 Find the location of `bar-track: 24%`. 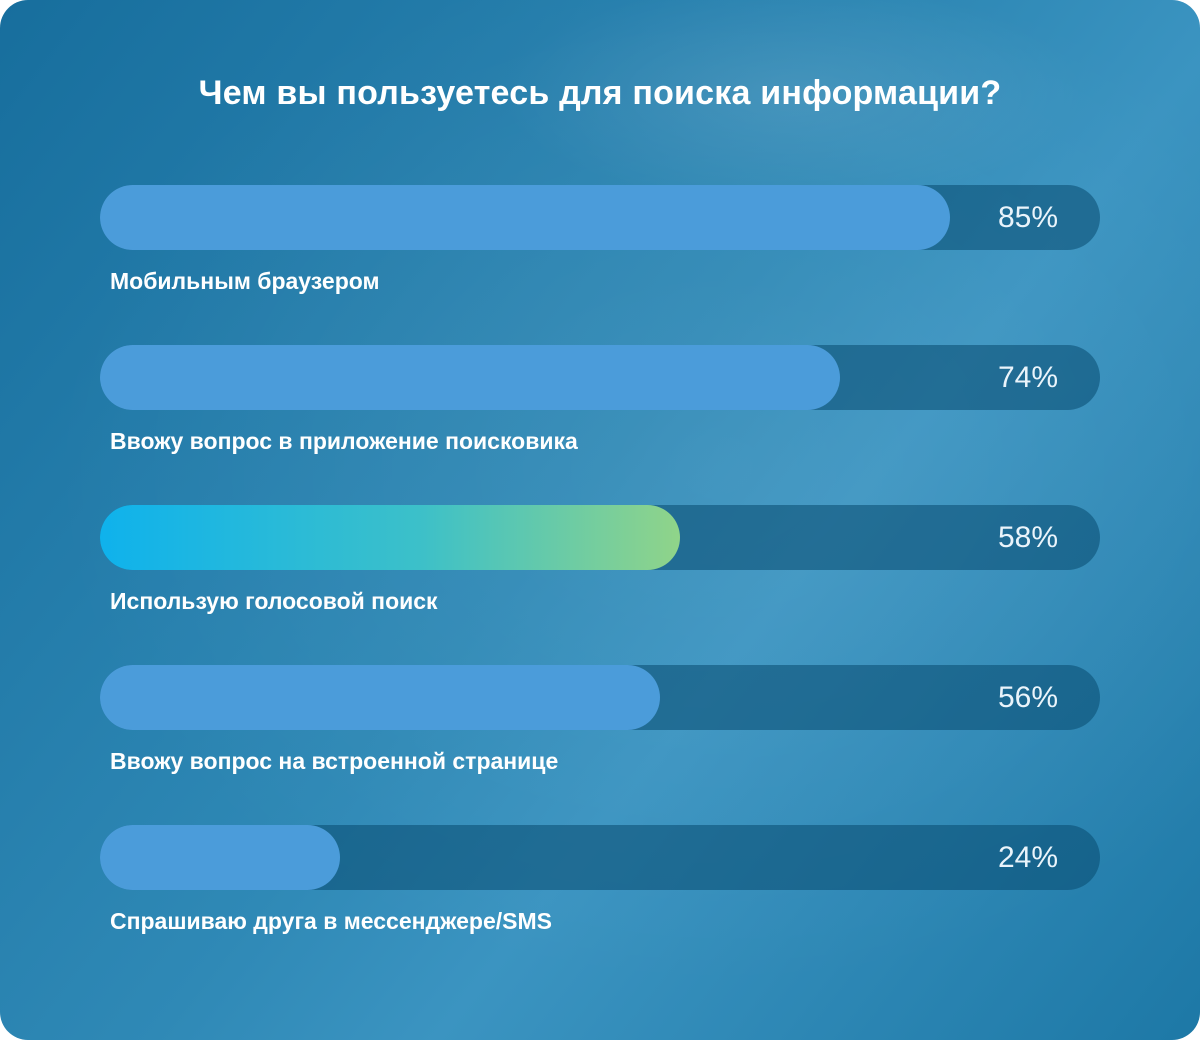

bar-track: 24% is located at coordinates (600, 857).